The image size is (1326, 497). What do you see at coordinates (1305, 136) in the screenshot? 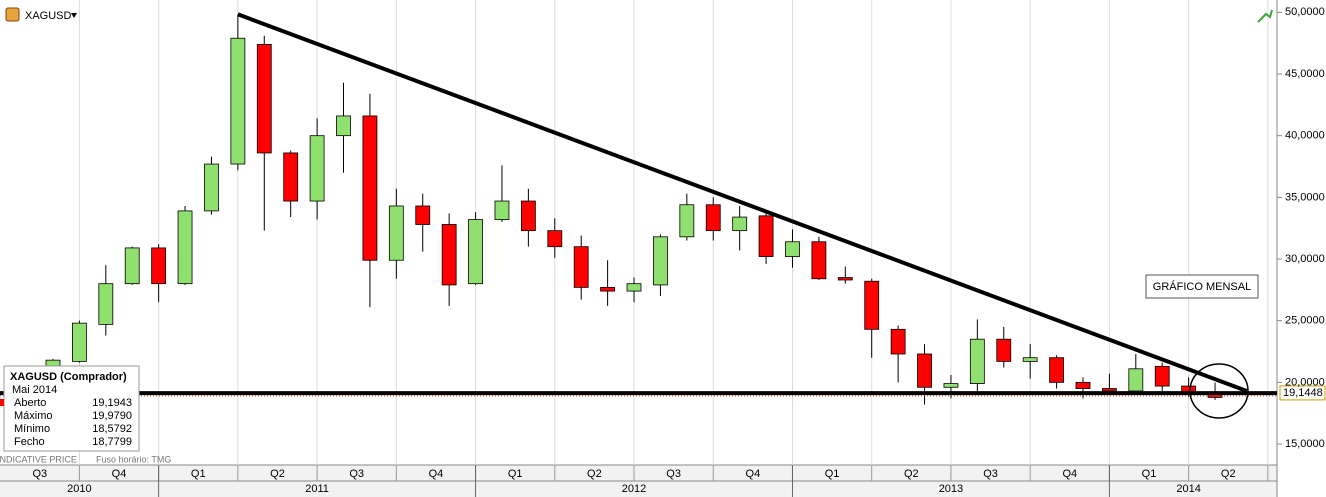
I see `y-tick-label: 40,0000` at bounding box center [1305, 136].